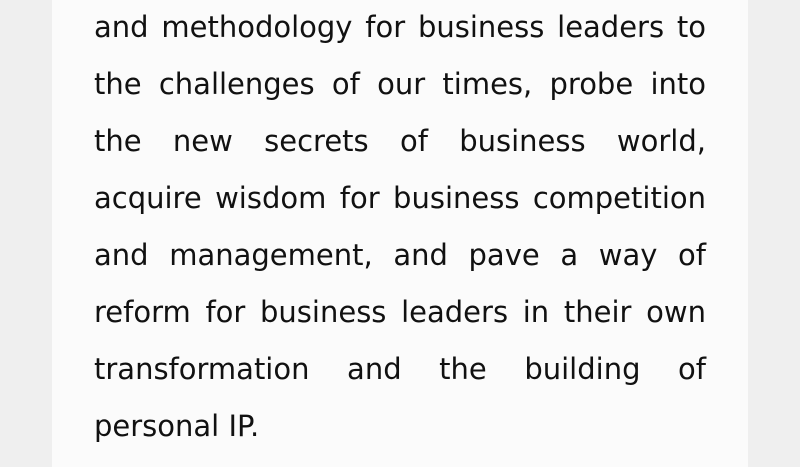  What do you see at coordinates (177, 426) in the screenshot?
I see `paragraph-line: personal IP.` at bounding box center [177, 426].